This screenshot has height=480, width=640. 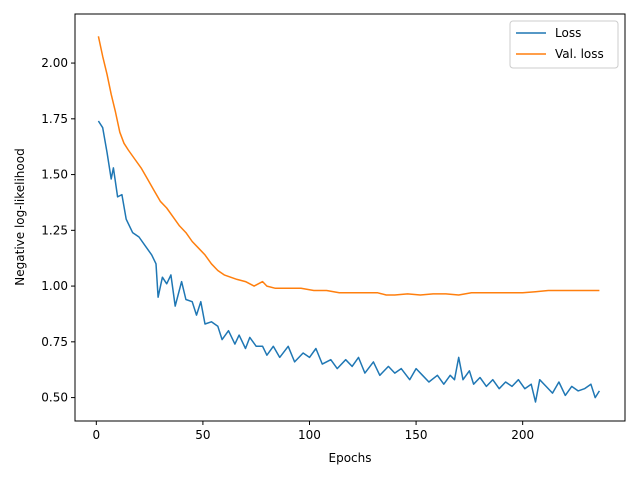 What do you see at coordinates (568, 33) in the screenshot?
I see `legend-label-loss: Loss` at bounding box center [568, 33].